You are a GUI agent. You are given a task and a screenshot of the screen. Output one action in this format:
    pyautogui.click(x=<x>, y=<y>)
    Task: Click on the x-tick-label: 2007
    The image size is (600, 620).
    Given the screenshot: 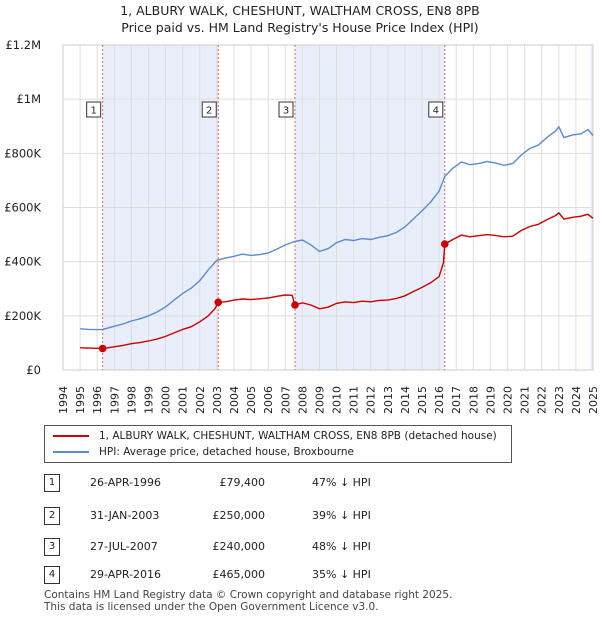 What is the action you would take?
    pyautogui.click(x=285, y=400)
    